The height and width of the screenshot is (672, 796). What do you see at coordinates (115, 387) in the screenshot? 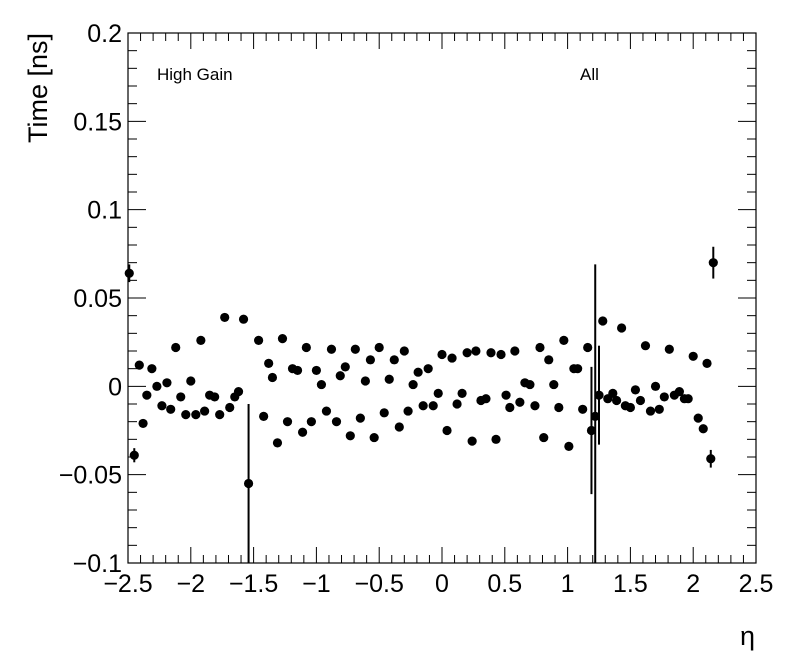
I see `y-tick-label: 0` at bounding box center [115, 387].